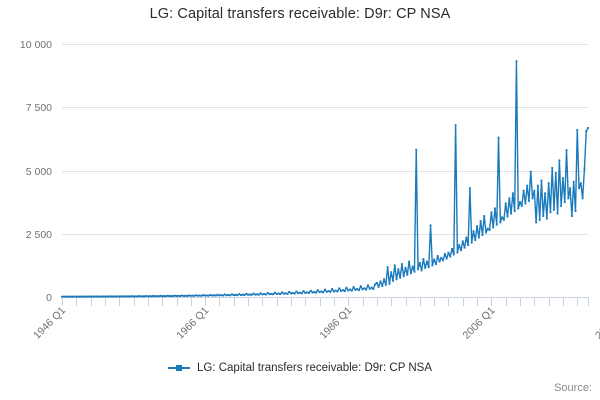  What do you see at coordinates (179, 368) in the screenshot?
I see `legend-line-marker-icon` at bounding box center [179, 368].